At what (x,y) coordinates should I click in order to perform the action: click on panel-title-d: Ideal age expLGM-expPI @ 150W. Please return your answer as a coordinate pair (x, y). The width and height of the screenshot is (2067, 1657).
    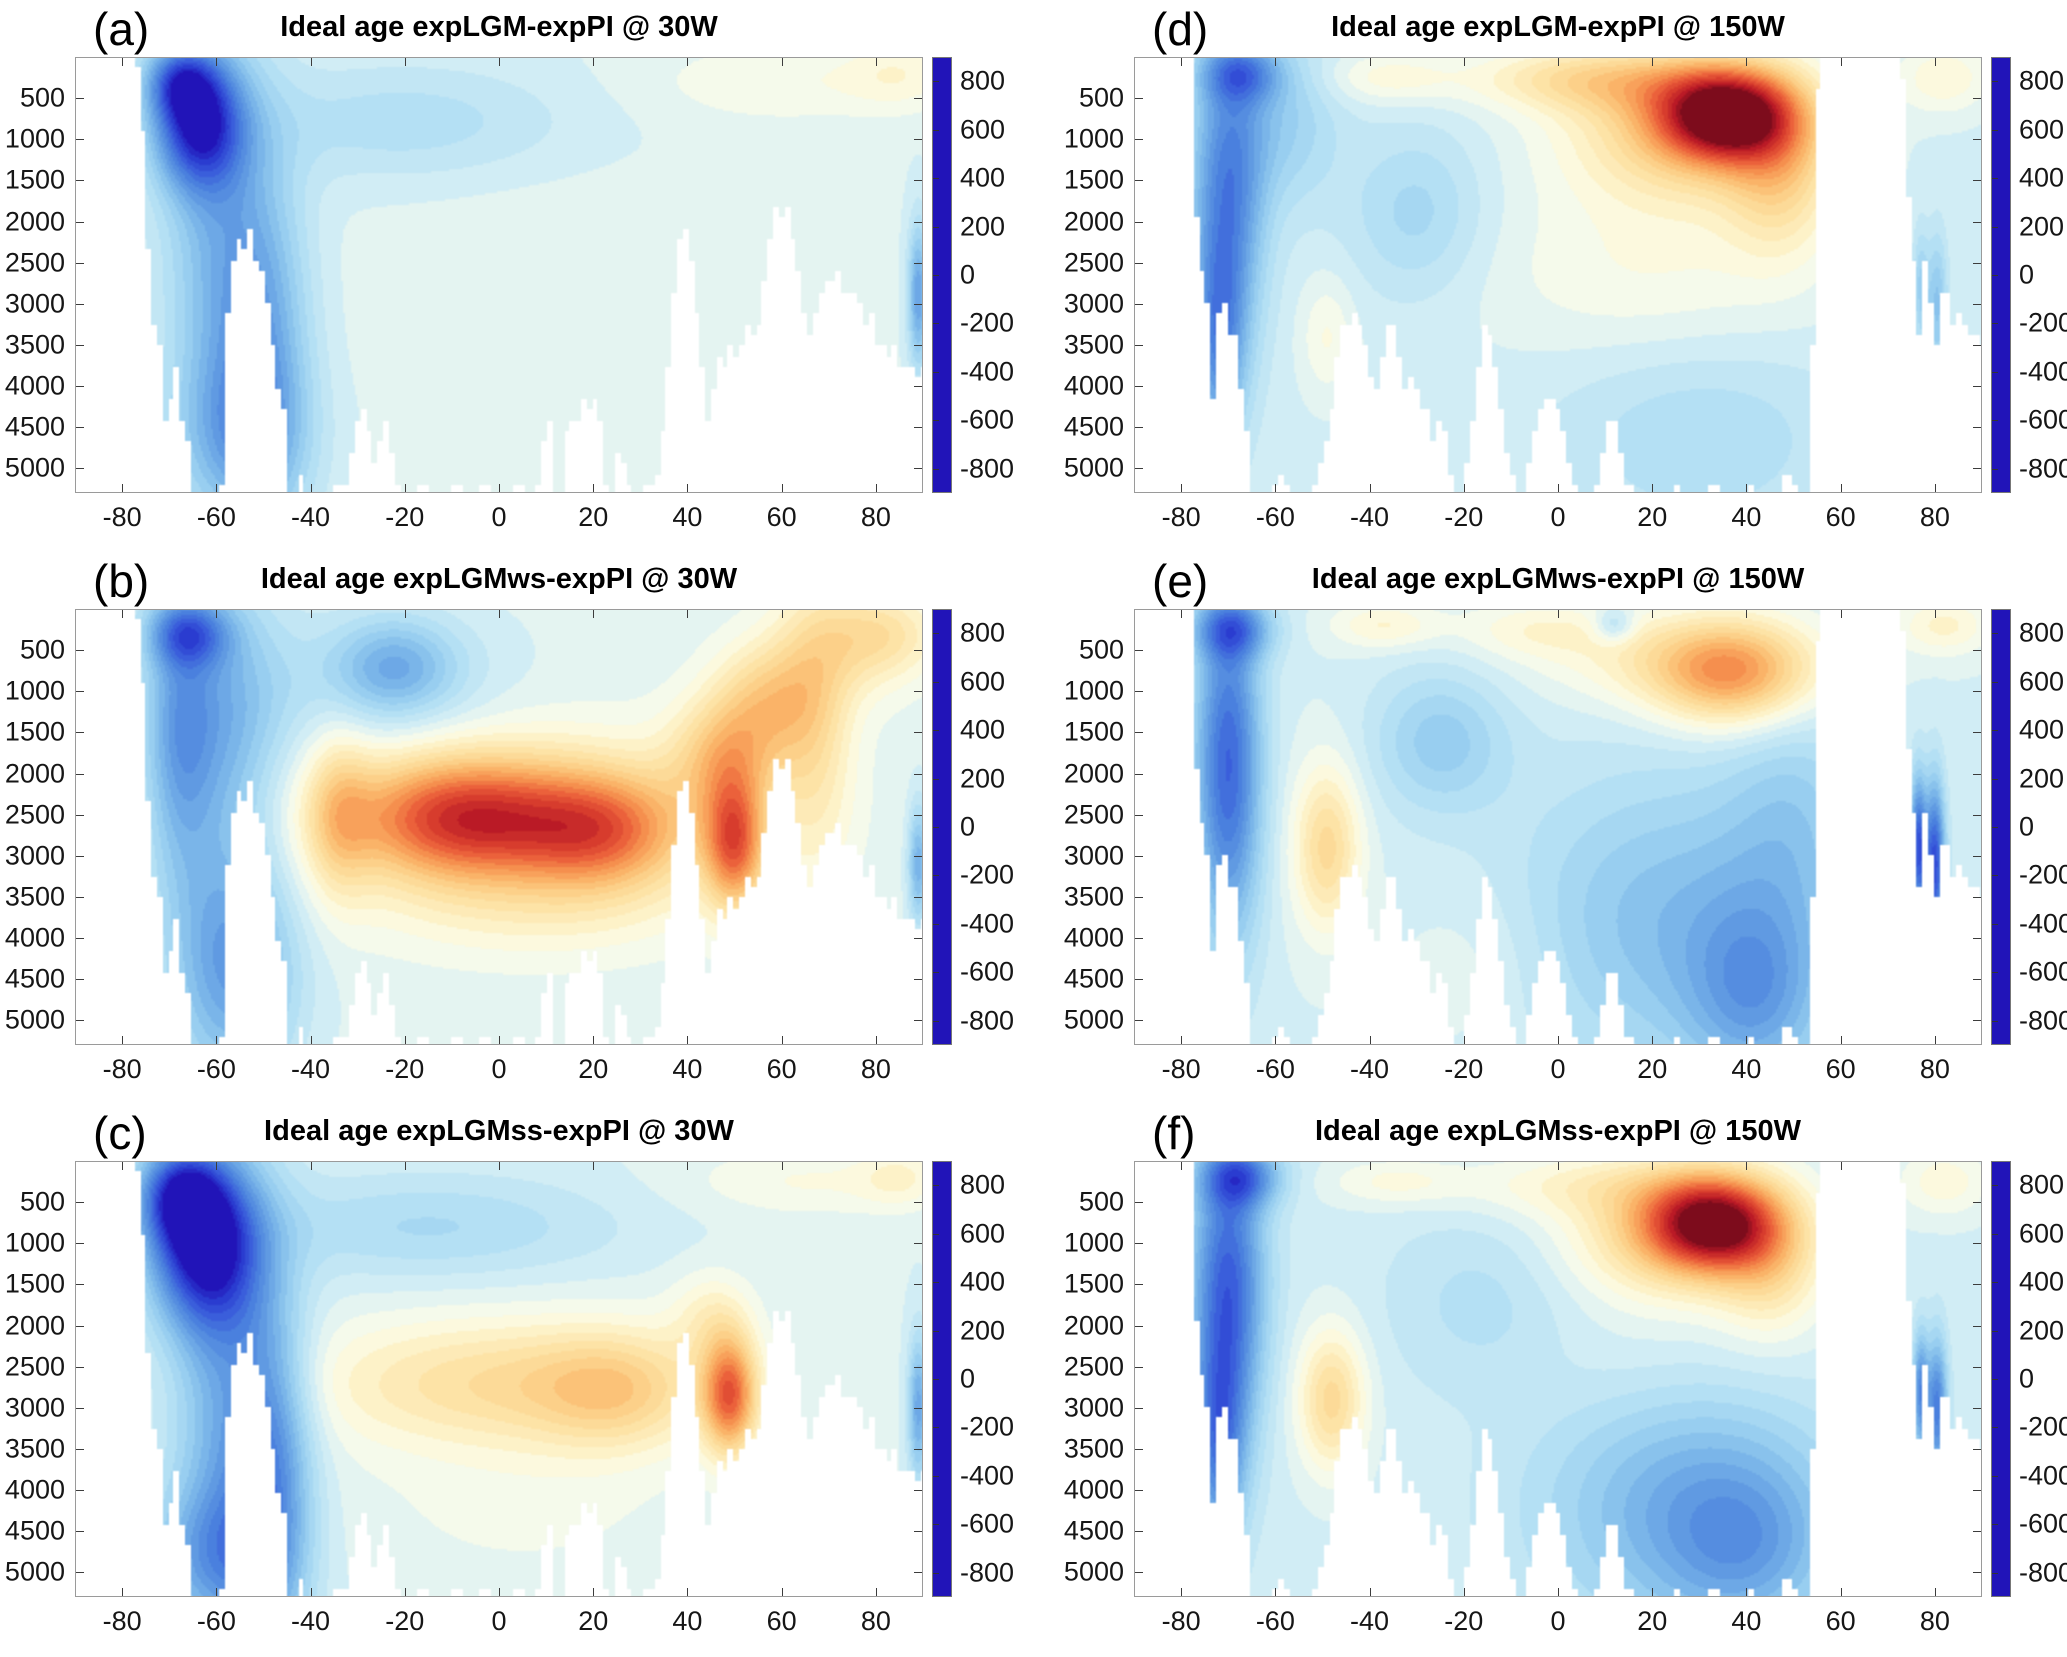
    Looking at the image, I should click on (1558, 27).